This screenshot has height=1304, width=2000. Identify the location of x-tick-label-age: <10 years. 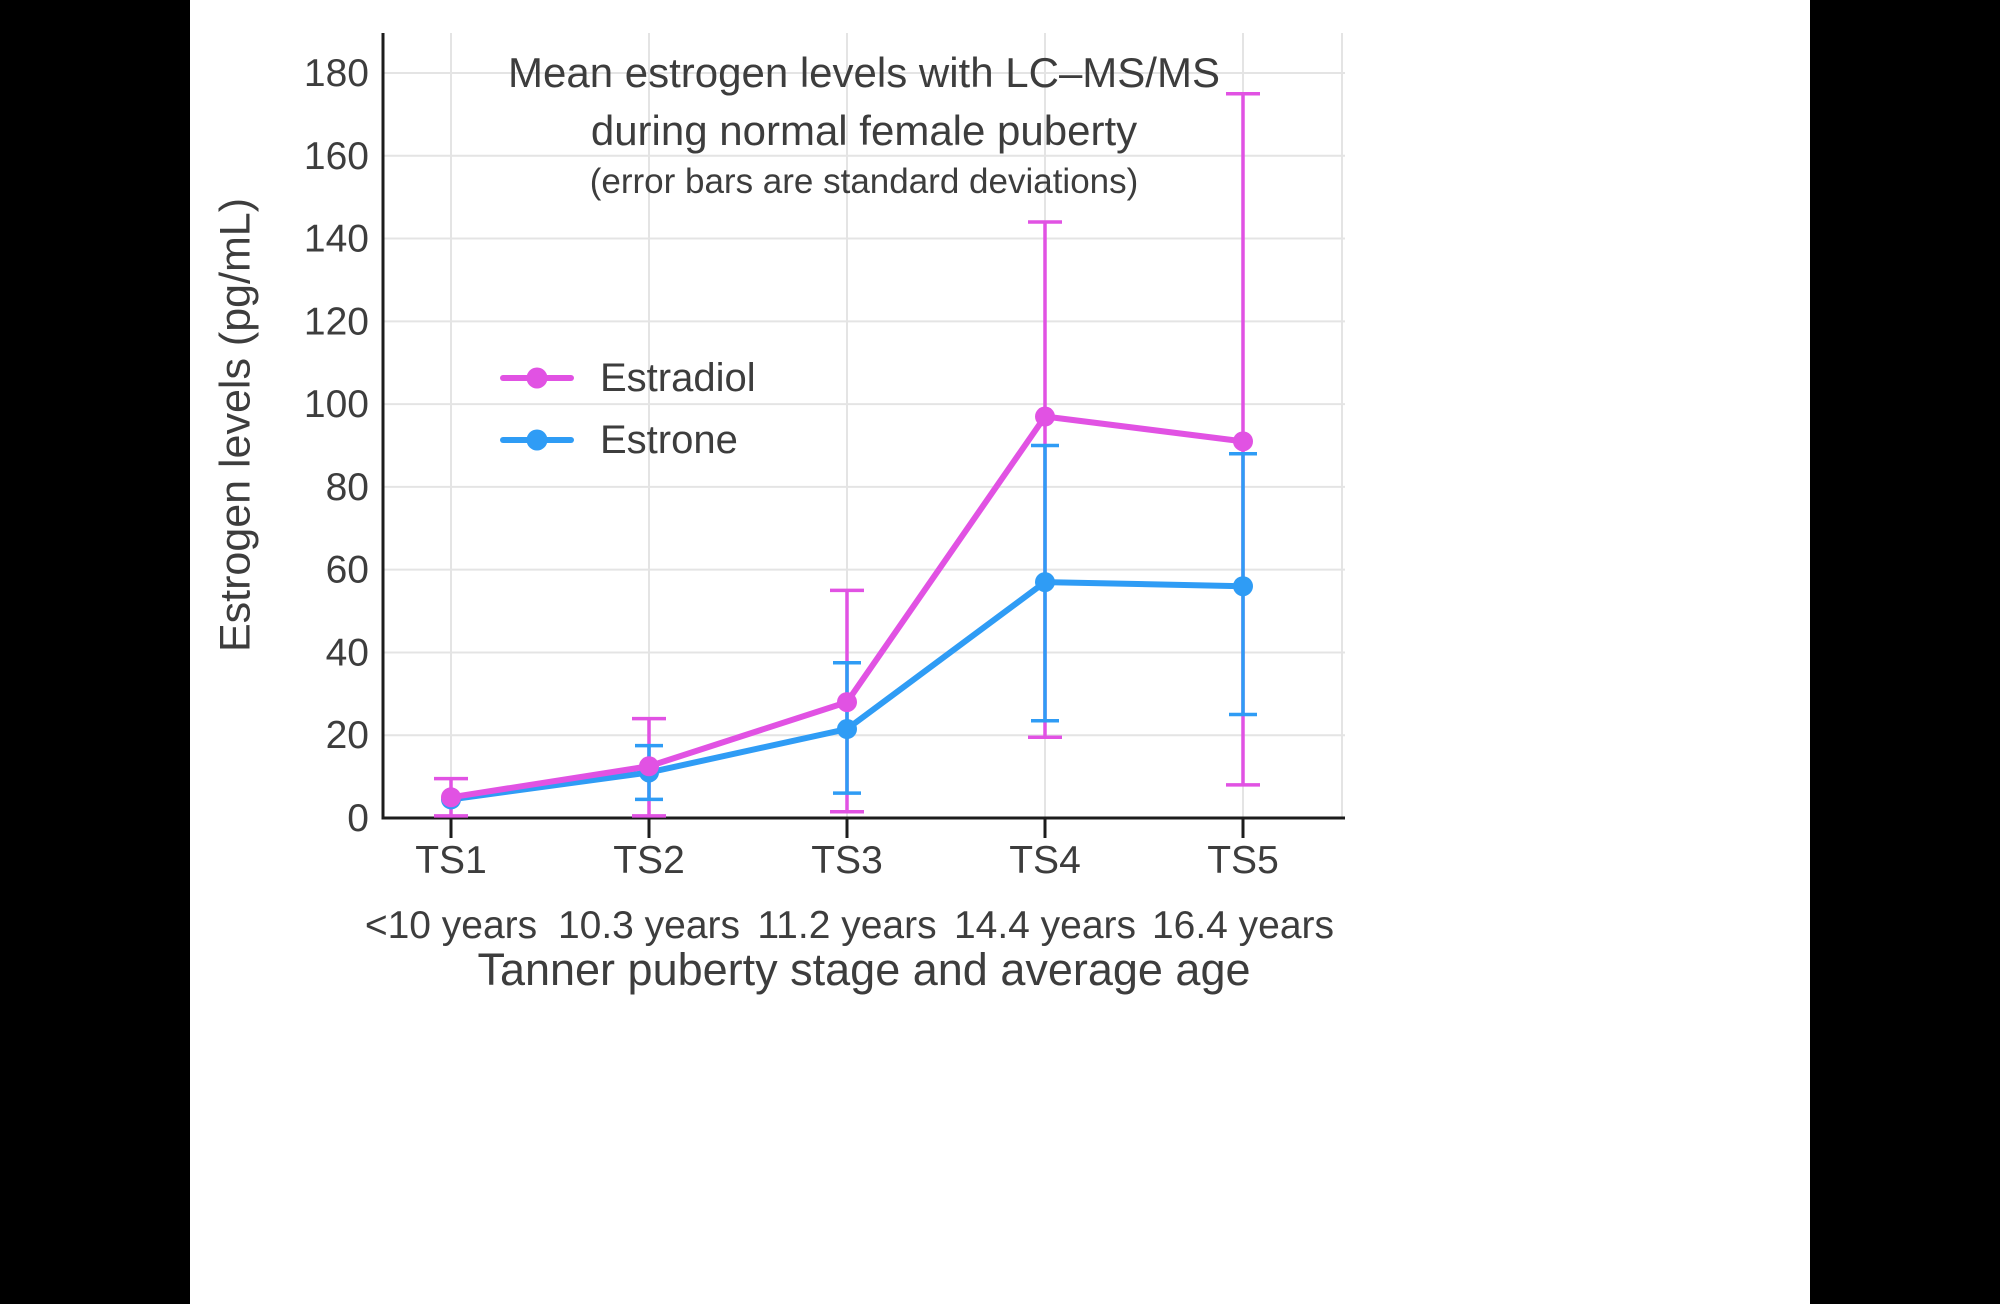
(451, 925).